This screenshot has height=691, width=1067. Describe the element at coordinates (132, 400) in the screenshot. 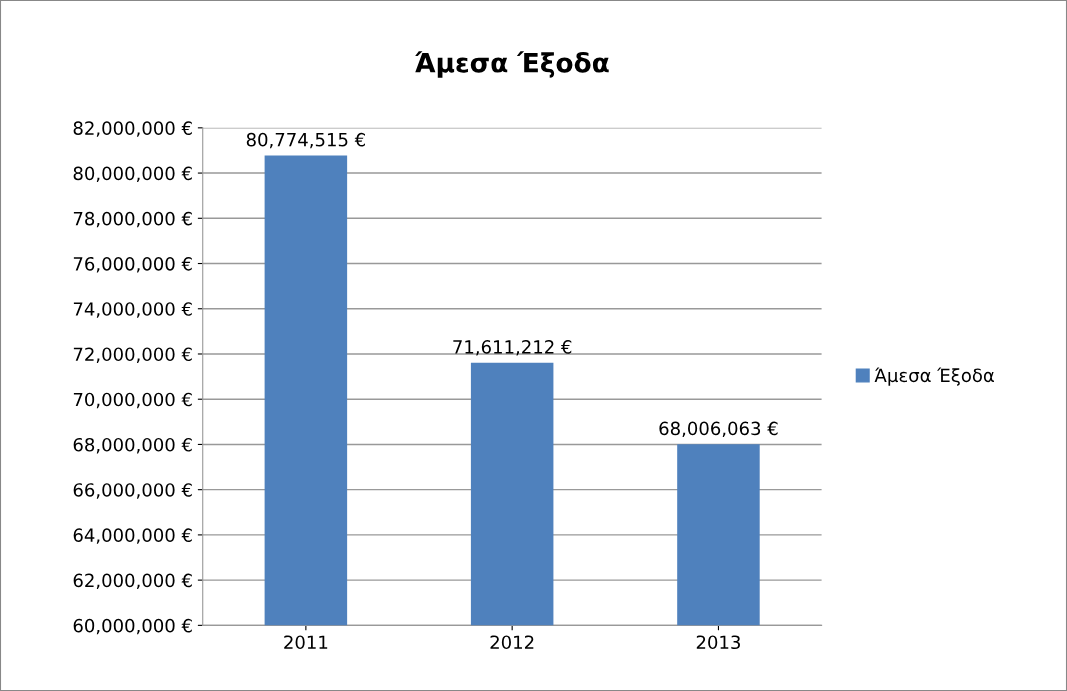

I see `y-tick-label: 70,000,000 €` at that location.